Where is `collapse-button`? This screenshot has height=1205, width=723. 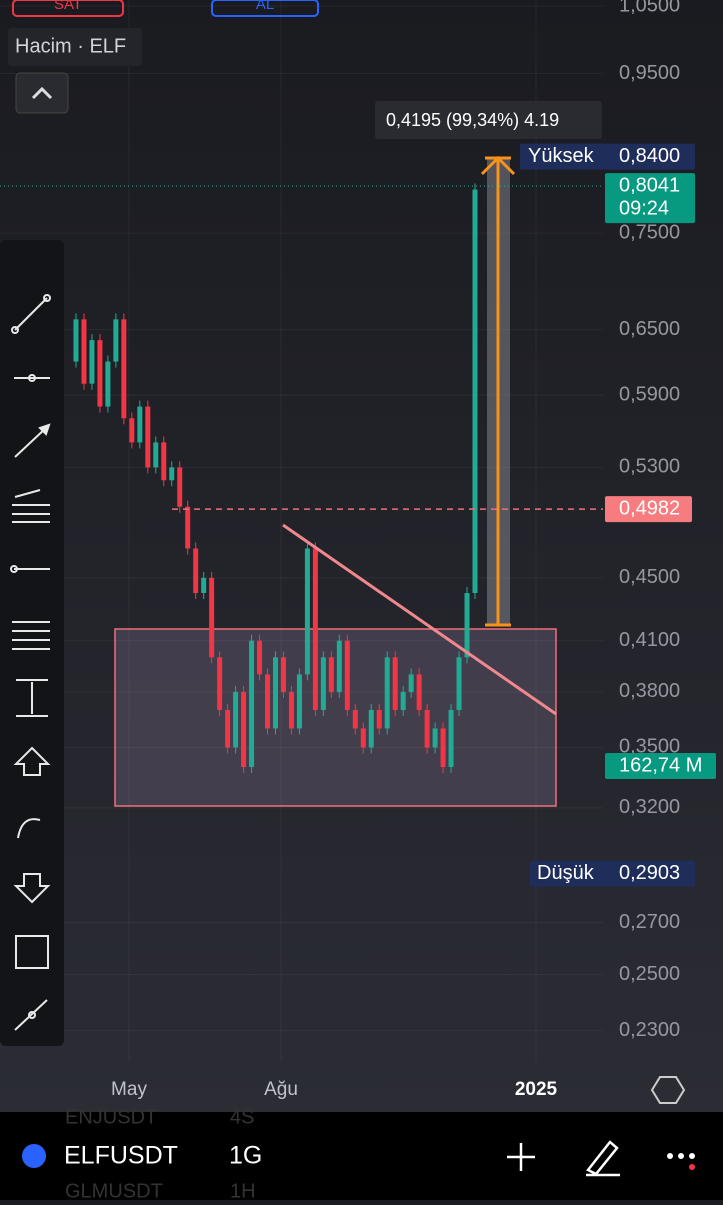 collapse-button is located at coordinates (42, 93).